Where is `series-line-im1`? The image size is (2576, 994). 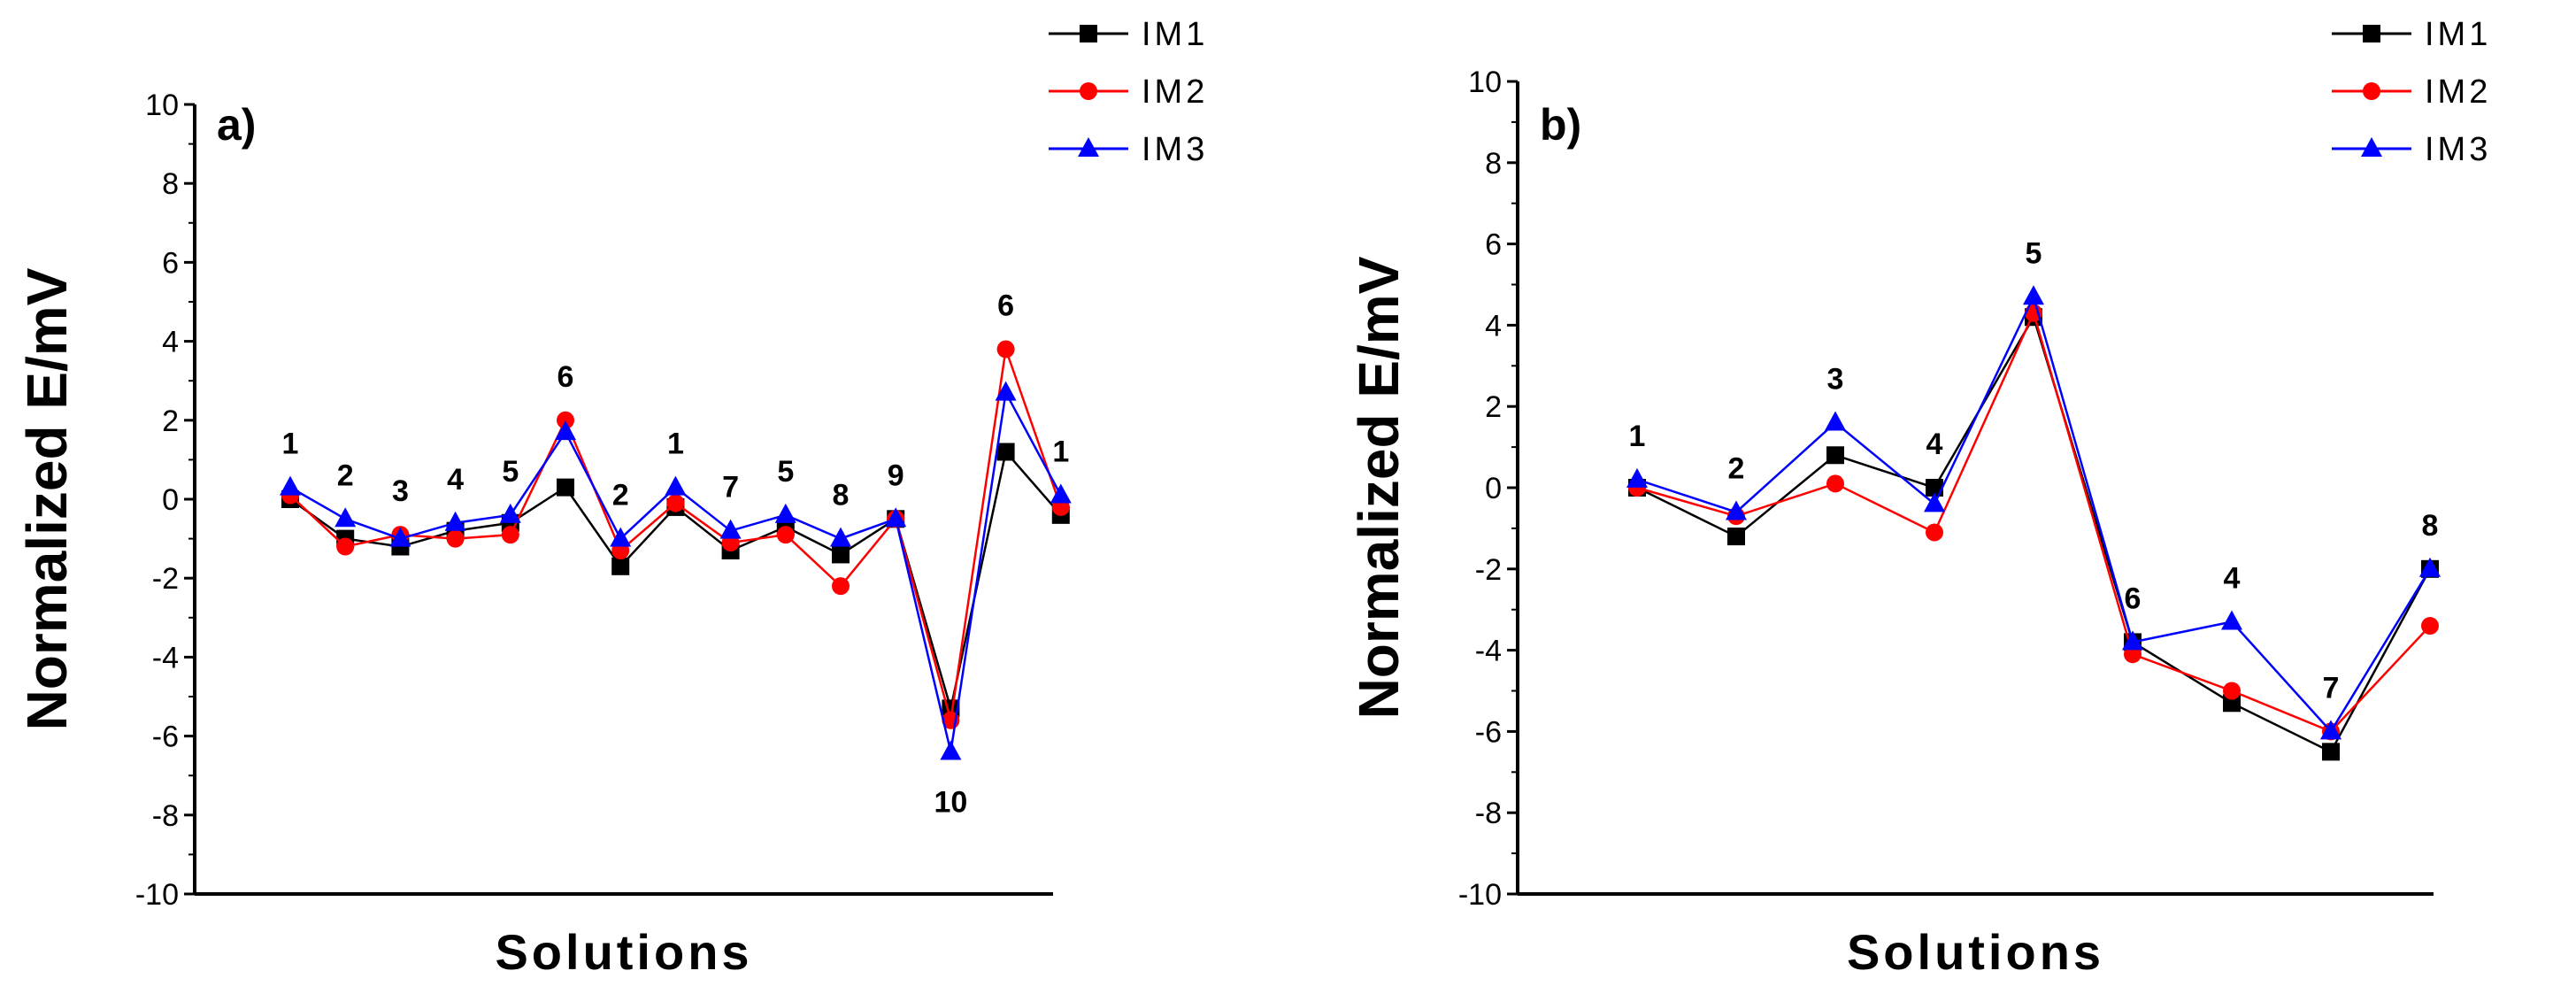
series-line-im1 is located at coordinates (2034, 534).